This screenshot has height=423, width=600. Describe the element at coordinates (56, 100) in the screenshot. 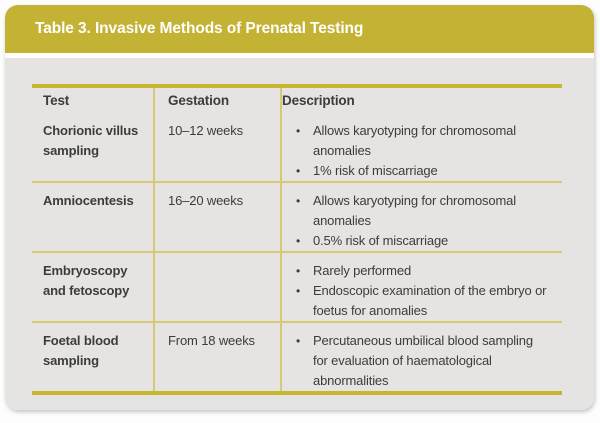

I see `column-header-test: Test` at that location.